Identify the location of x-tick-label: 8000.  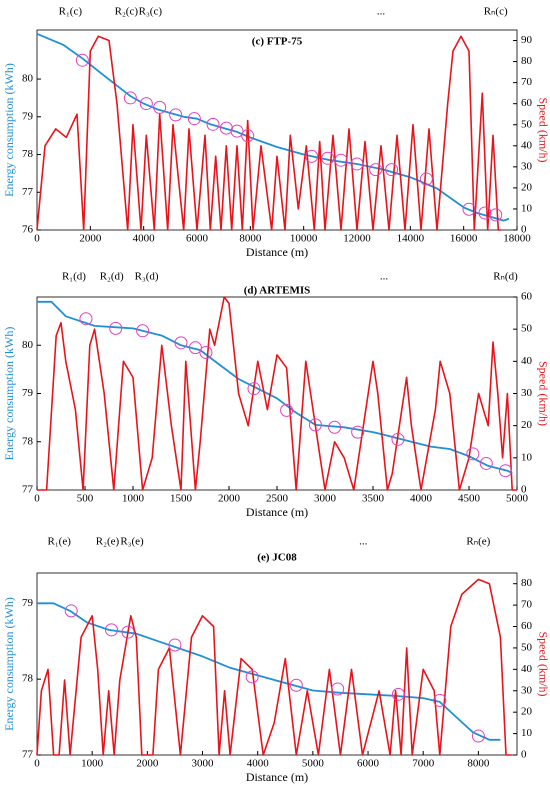
(478, 764).